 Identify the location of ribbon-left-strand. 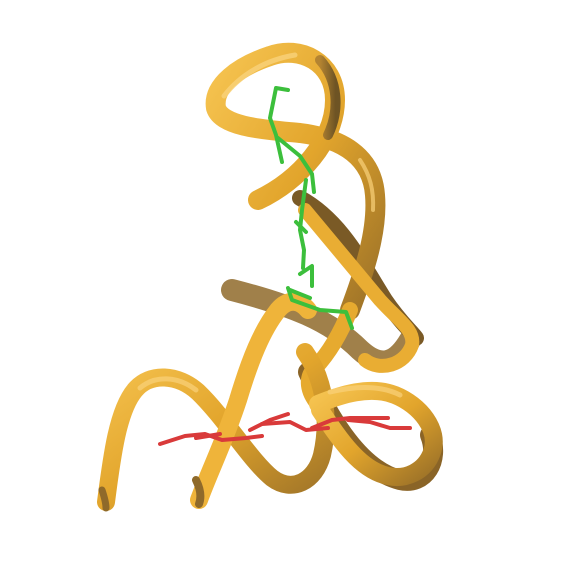
(253, 400).